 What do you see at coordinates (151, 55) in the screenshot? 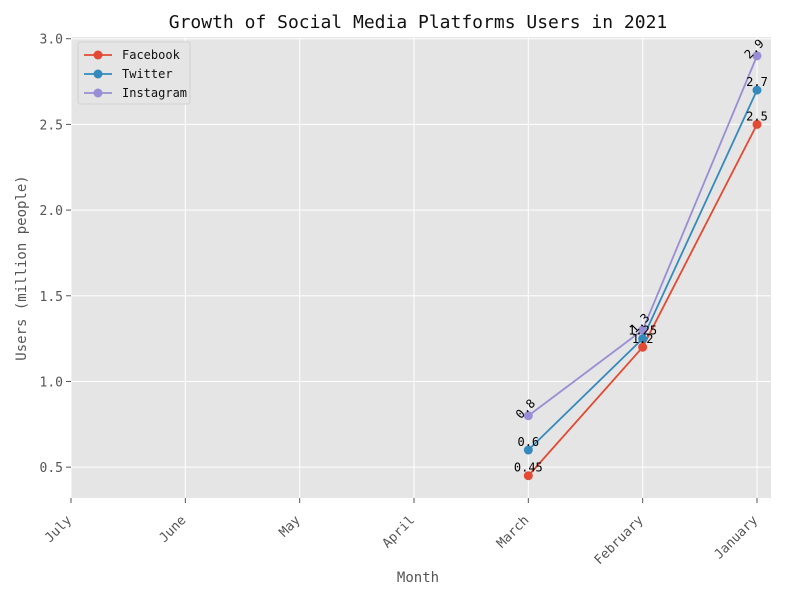
I see `legend-label-facebook: Facebook` at bounding box center [151, 55].